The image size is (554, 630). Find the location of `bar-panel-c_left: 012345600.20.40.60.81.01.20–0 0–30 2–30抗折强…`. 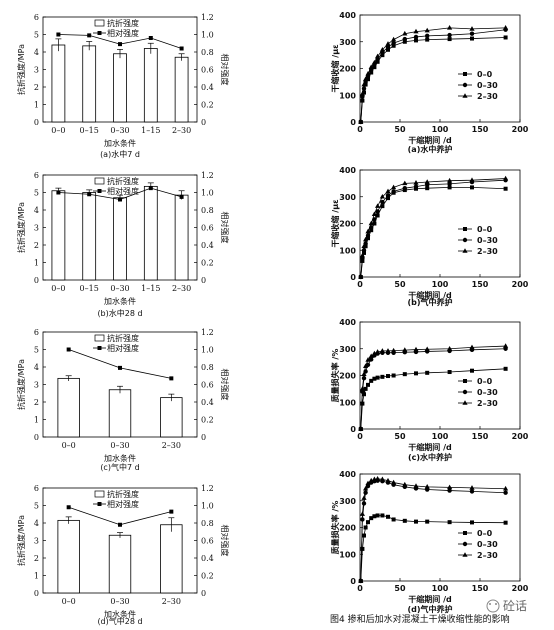

bar-panel-c_left: 012345600.20.40.60.81.01.20–0 0–30 2–30抗折强… is located at coordinates (123, 400).